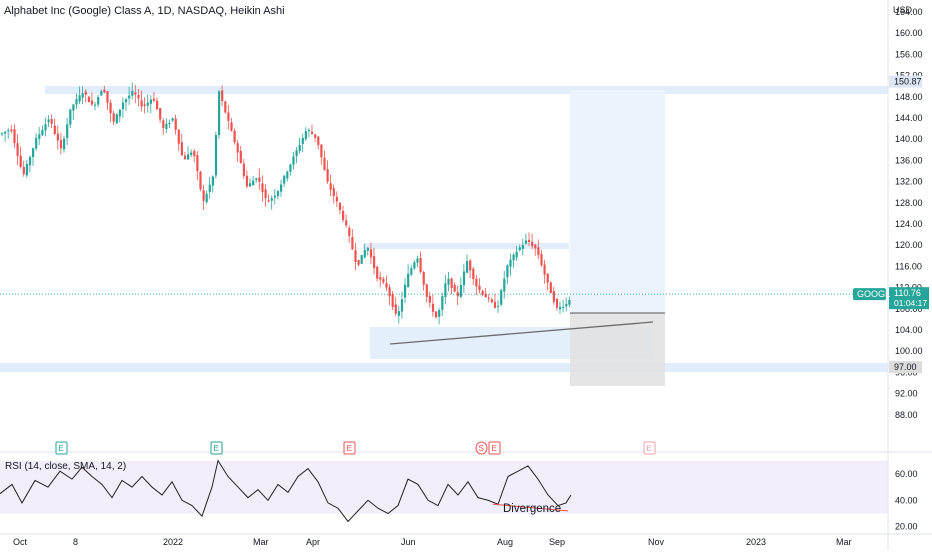 The height and width of the screenshot is (555, 932). What do you see at coordinates (173, 542) in the screenshot?
I see `time-tick-label: 2022` at bounding box center [173, 542].